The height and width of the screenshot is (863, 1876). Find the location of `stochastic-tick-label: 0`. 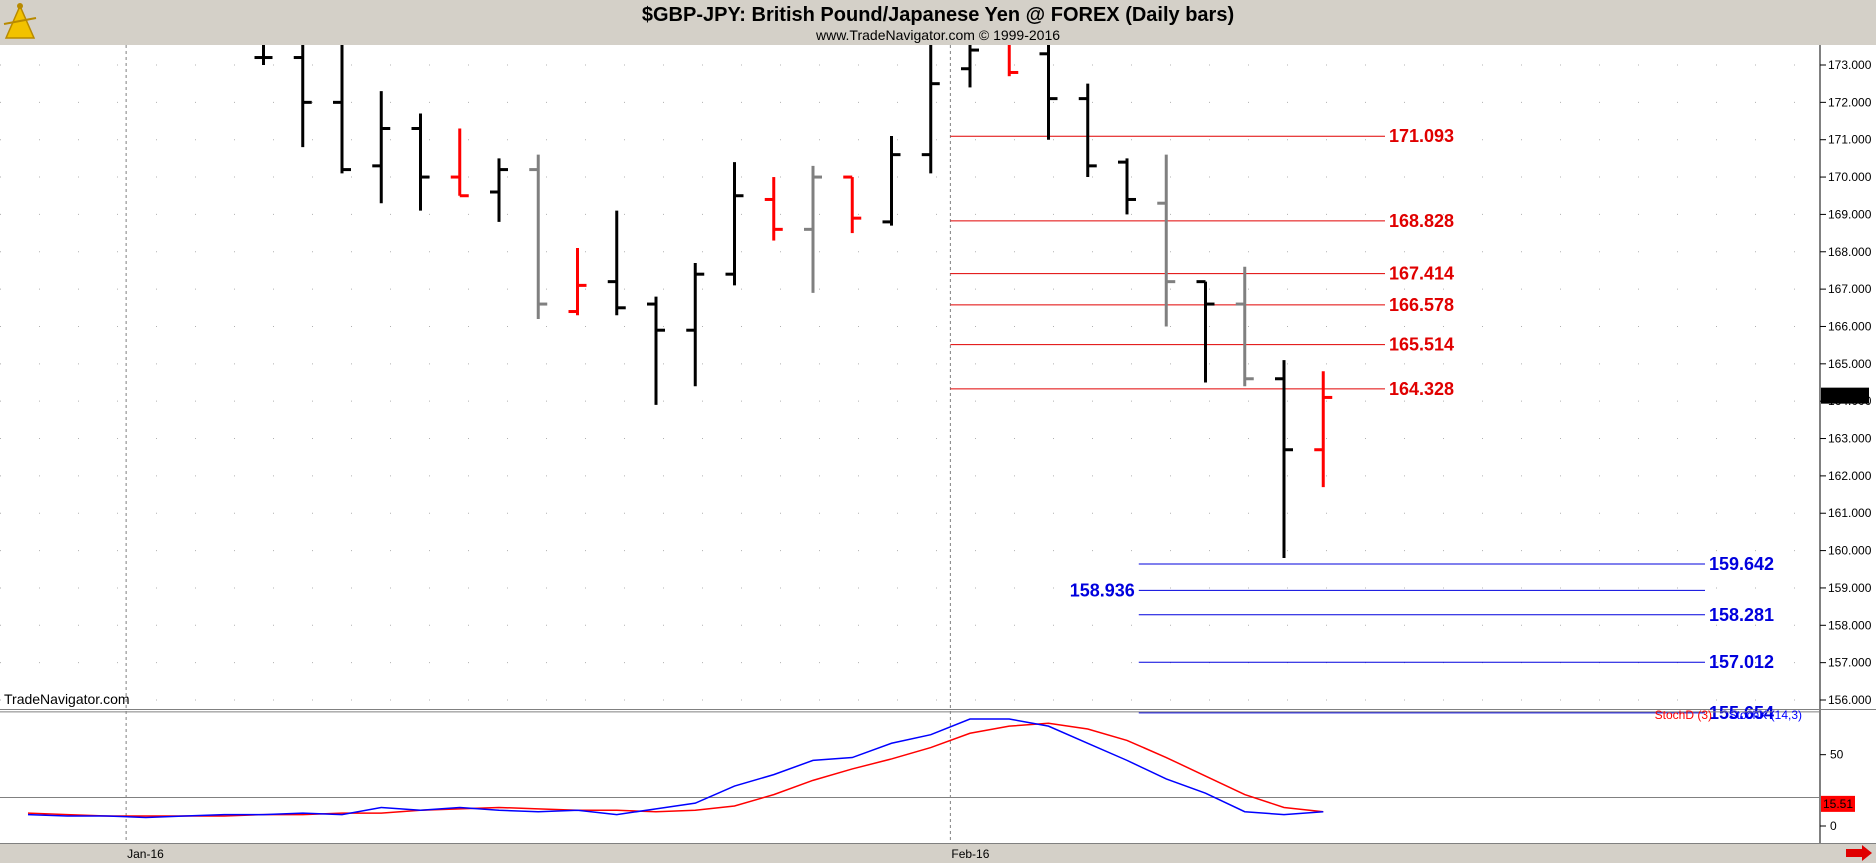

stochastic-tick-label: 0 is located at coordinates (1833, 826).